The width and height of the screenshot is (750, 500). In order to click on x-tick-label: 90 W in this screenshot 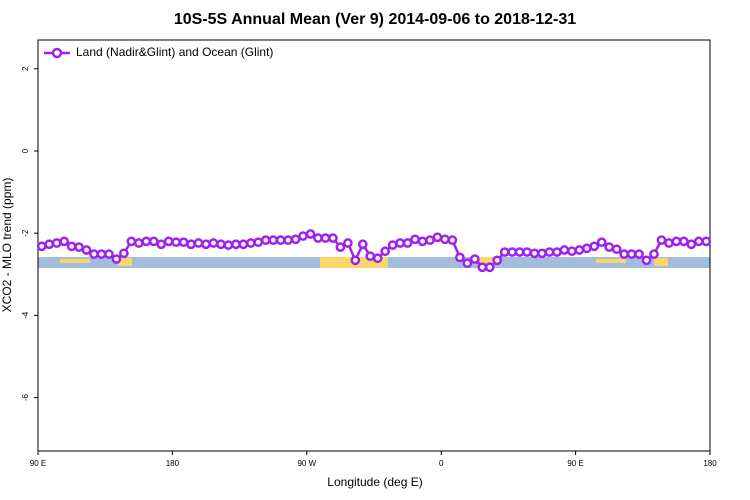, I will do `click(306, 463)`.